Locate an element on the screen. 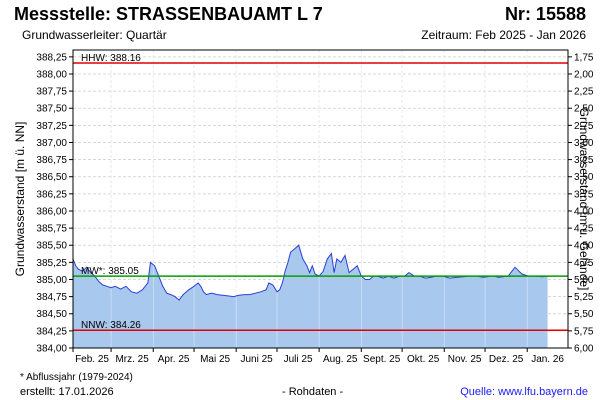  station-number: Nr: 15588 is located at coordinates (545, 14).